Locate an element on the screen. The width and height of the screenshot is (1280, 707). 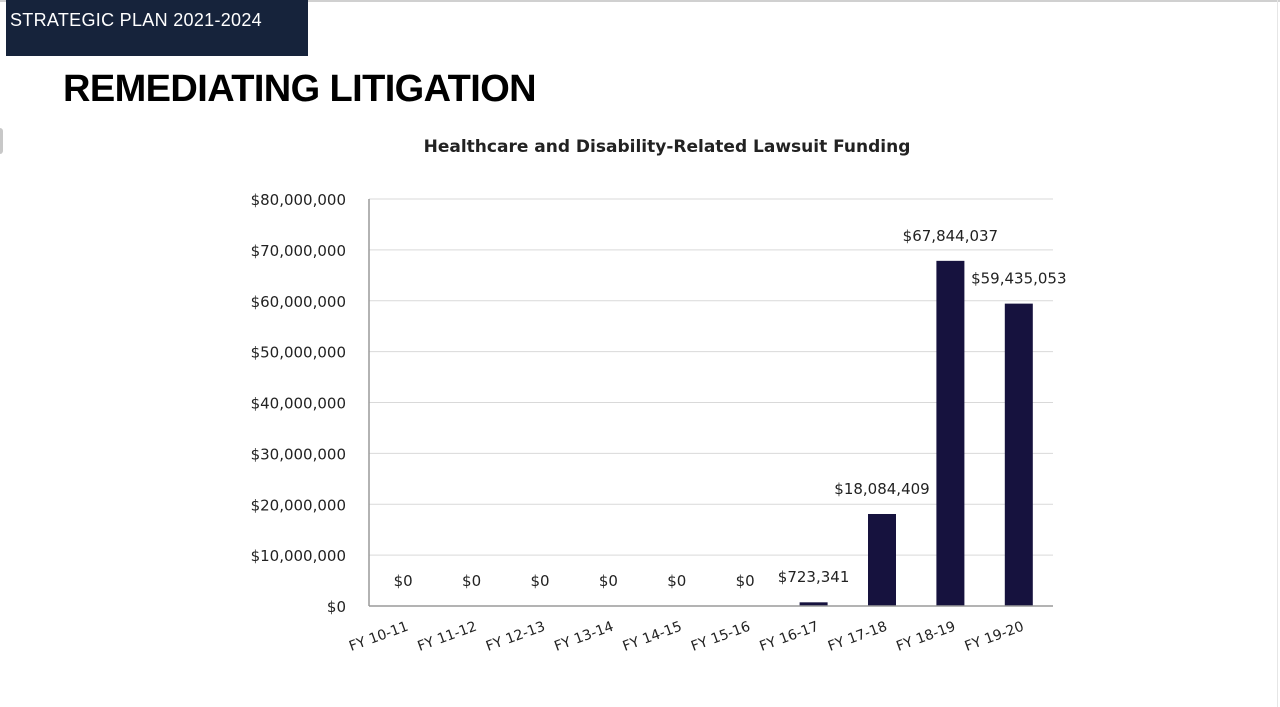
y-tick-label: $60,000,000 is located at coordinates (298, 302).